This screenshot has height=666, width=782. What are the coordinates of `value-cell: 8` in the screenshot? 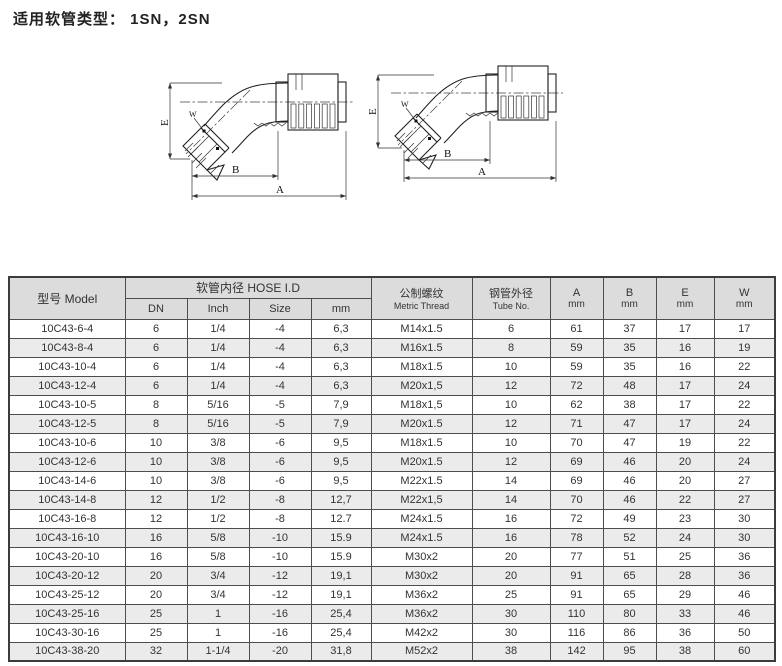 It's located at (156, 404).